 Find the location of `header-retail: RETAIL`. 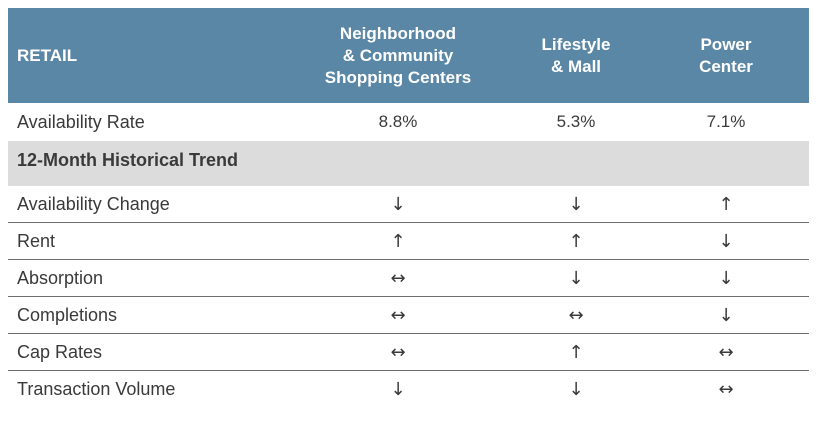

header-retail: RETAIL is located at coordinates (47, 55).